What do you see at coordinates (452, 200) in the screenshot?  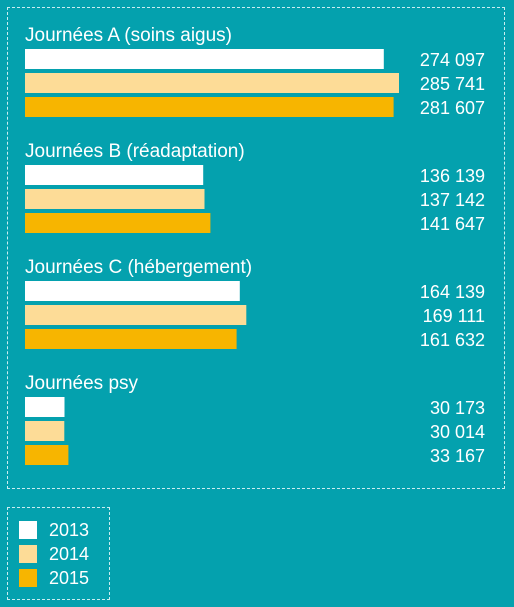 I see `value-label: 137 142` at bounding box center [452, 200].